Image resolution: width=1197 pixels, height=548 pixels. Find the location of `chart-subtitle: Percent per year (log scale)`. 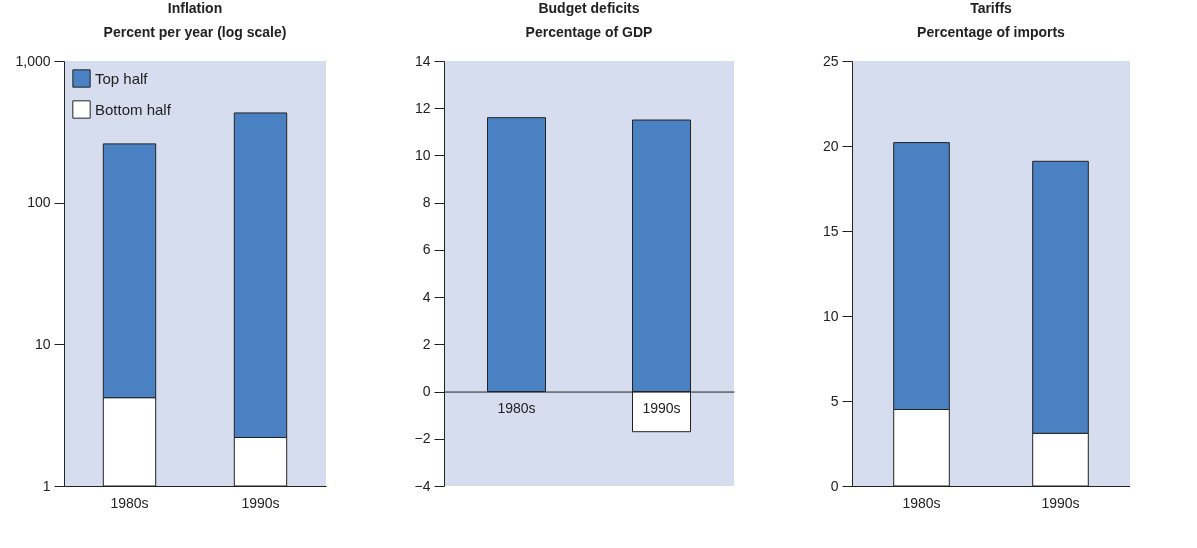

chart-subtitle: Percent per year (log scale) is located at coordinates (195, 32).